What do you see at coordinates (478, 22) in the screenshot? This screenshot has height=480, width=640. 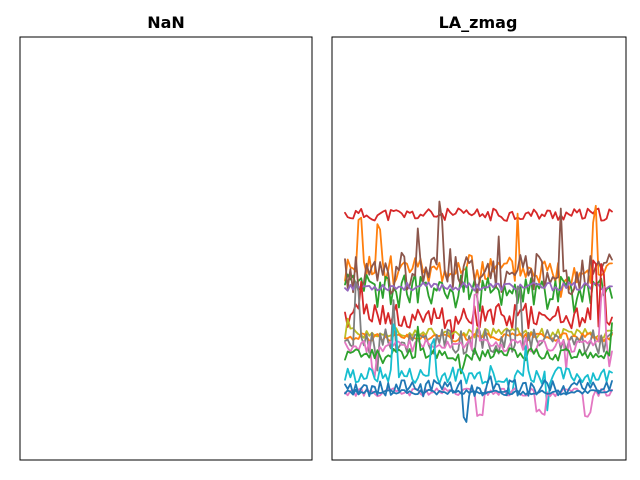 I see `right-chart-title: LA_zmag` at bounding box center [478, 22].